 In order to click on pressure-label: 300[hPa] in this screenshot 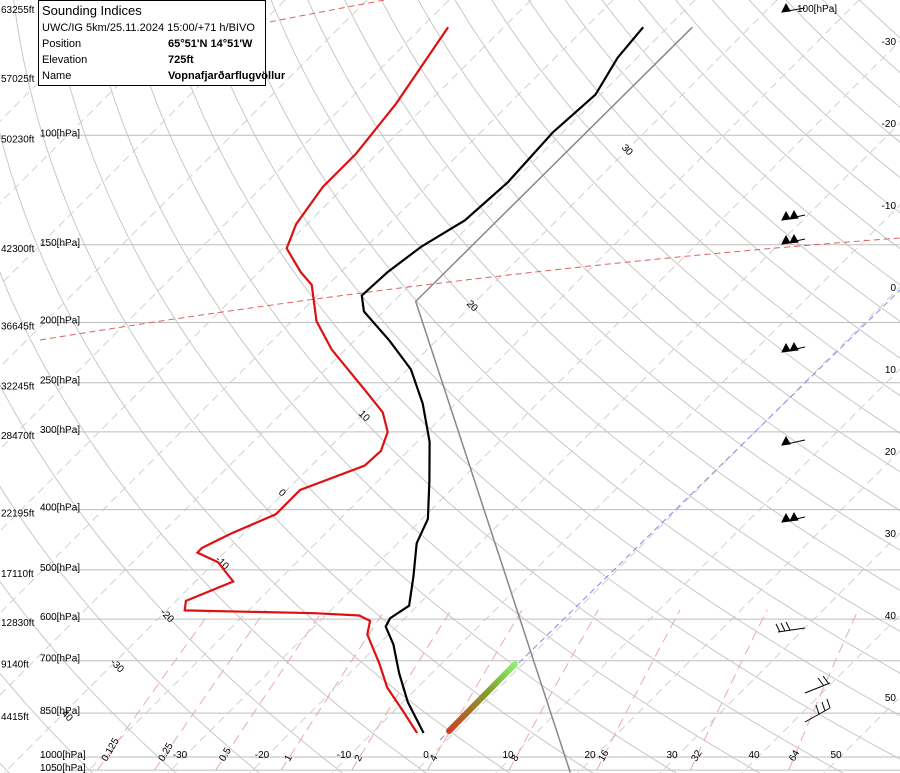, I will do `click(60, 430)`.